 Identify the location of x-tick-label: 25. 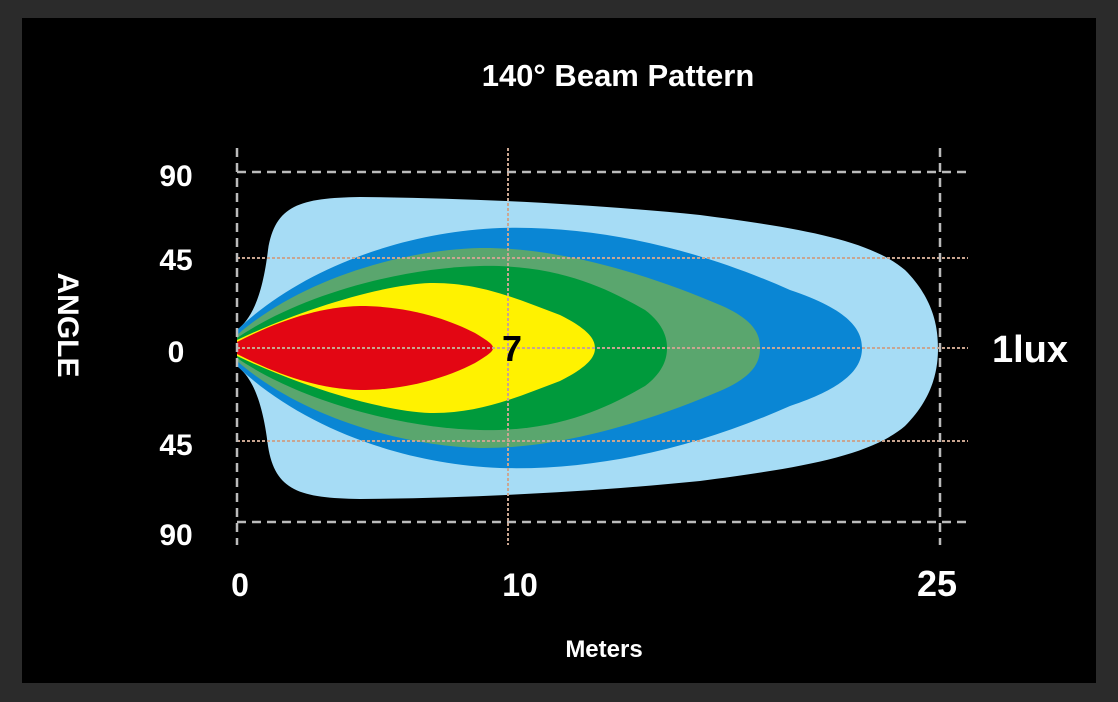
(937, 583).